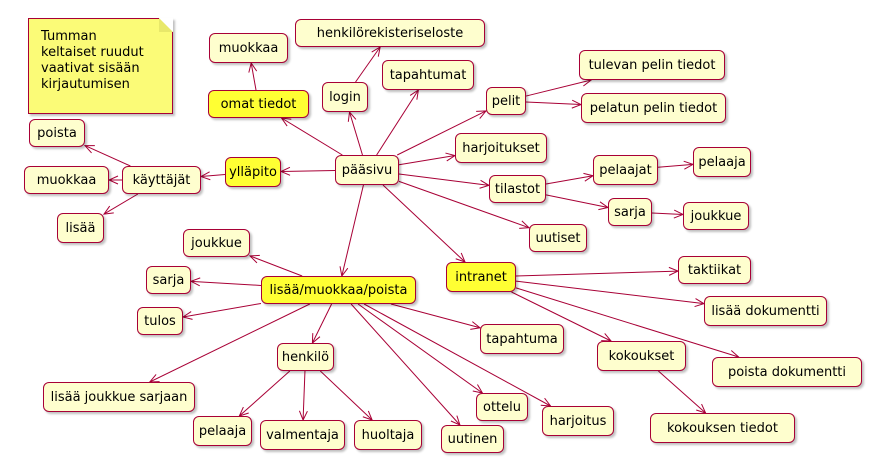 The height and width of the screenshot is (475, 887). Describe the element at coordinates (222, 310) in the screenshot. I see `edge-lisaa_muokkaa_poista-to-tulos` at that location.